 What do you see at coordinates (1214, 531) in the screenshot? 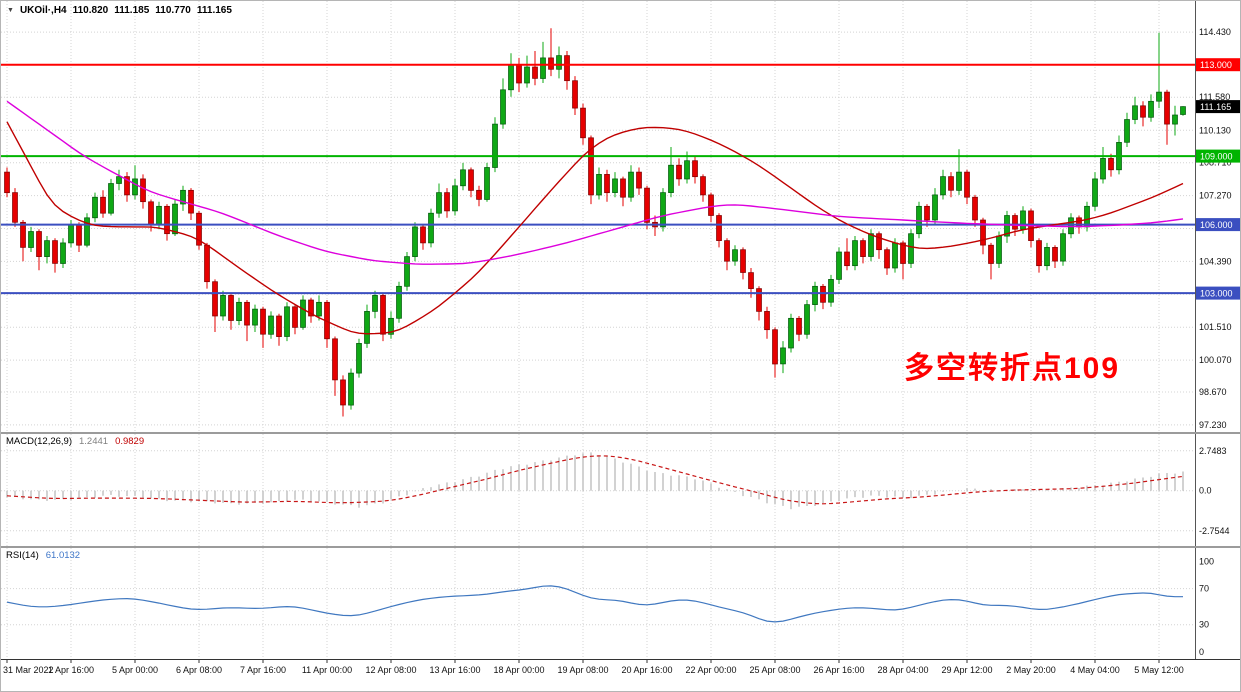
I see `macd-axis-label: -2.7544` at bounding box center [1214, 531].